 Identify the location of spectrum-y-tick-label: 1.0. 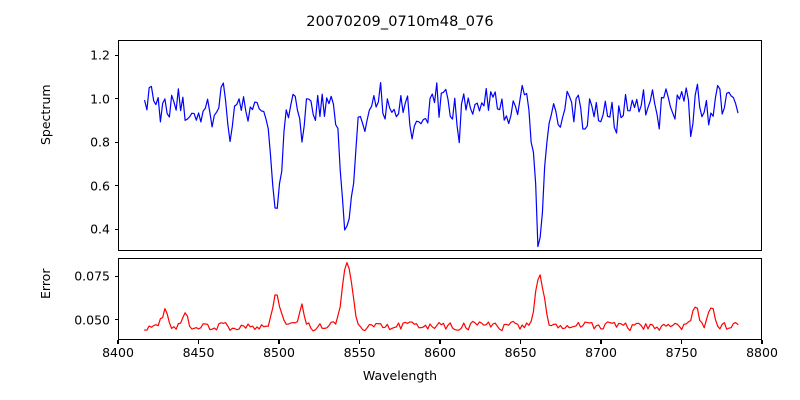
(100, 99).